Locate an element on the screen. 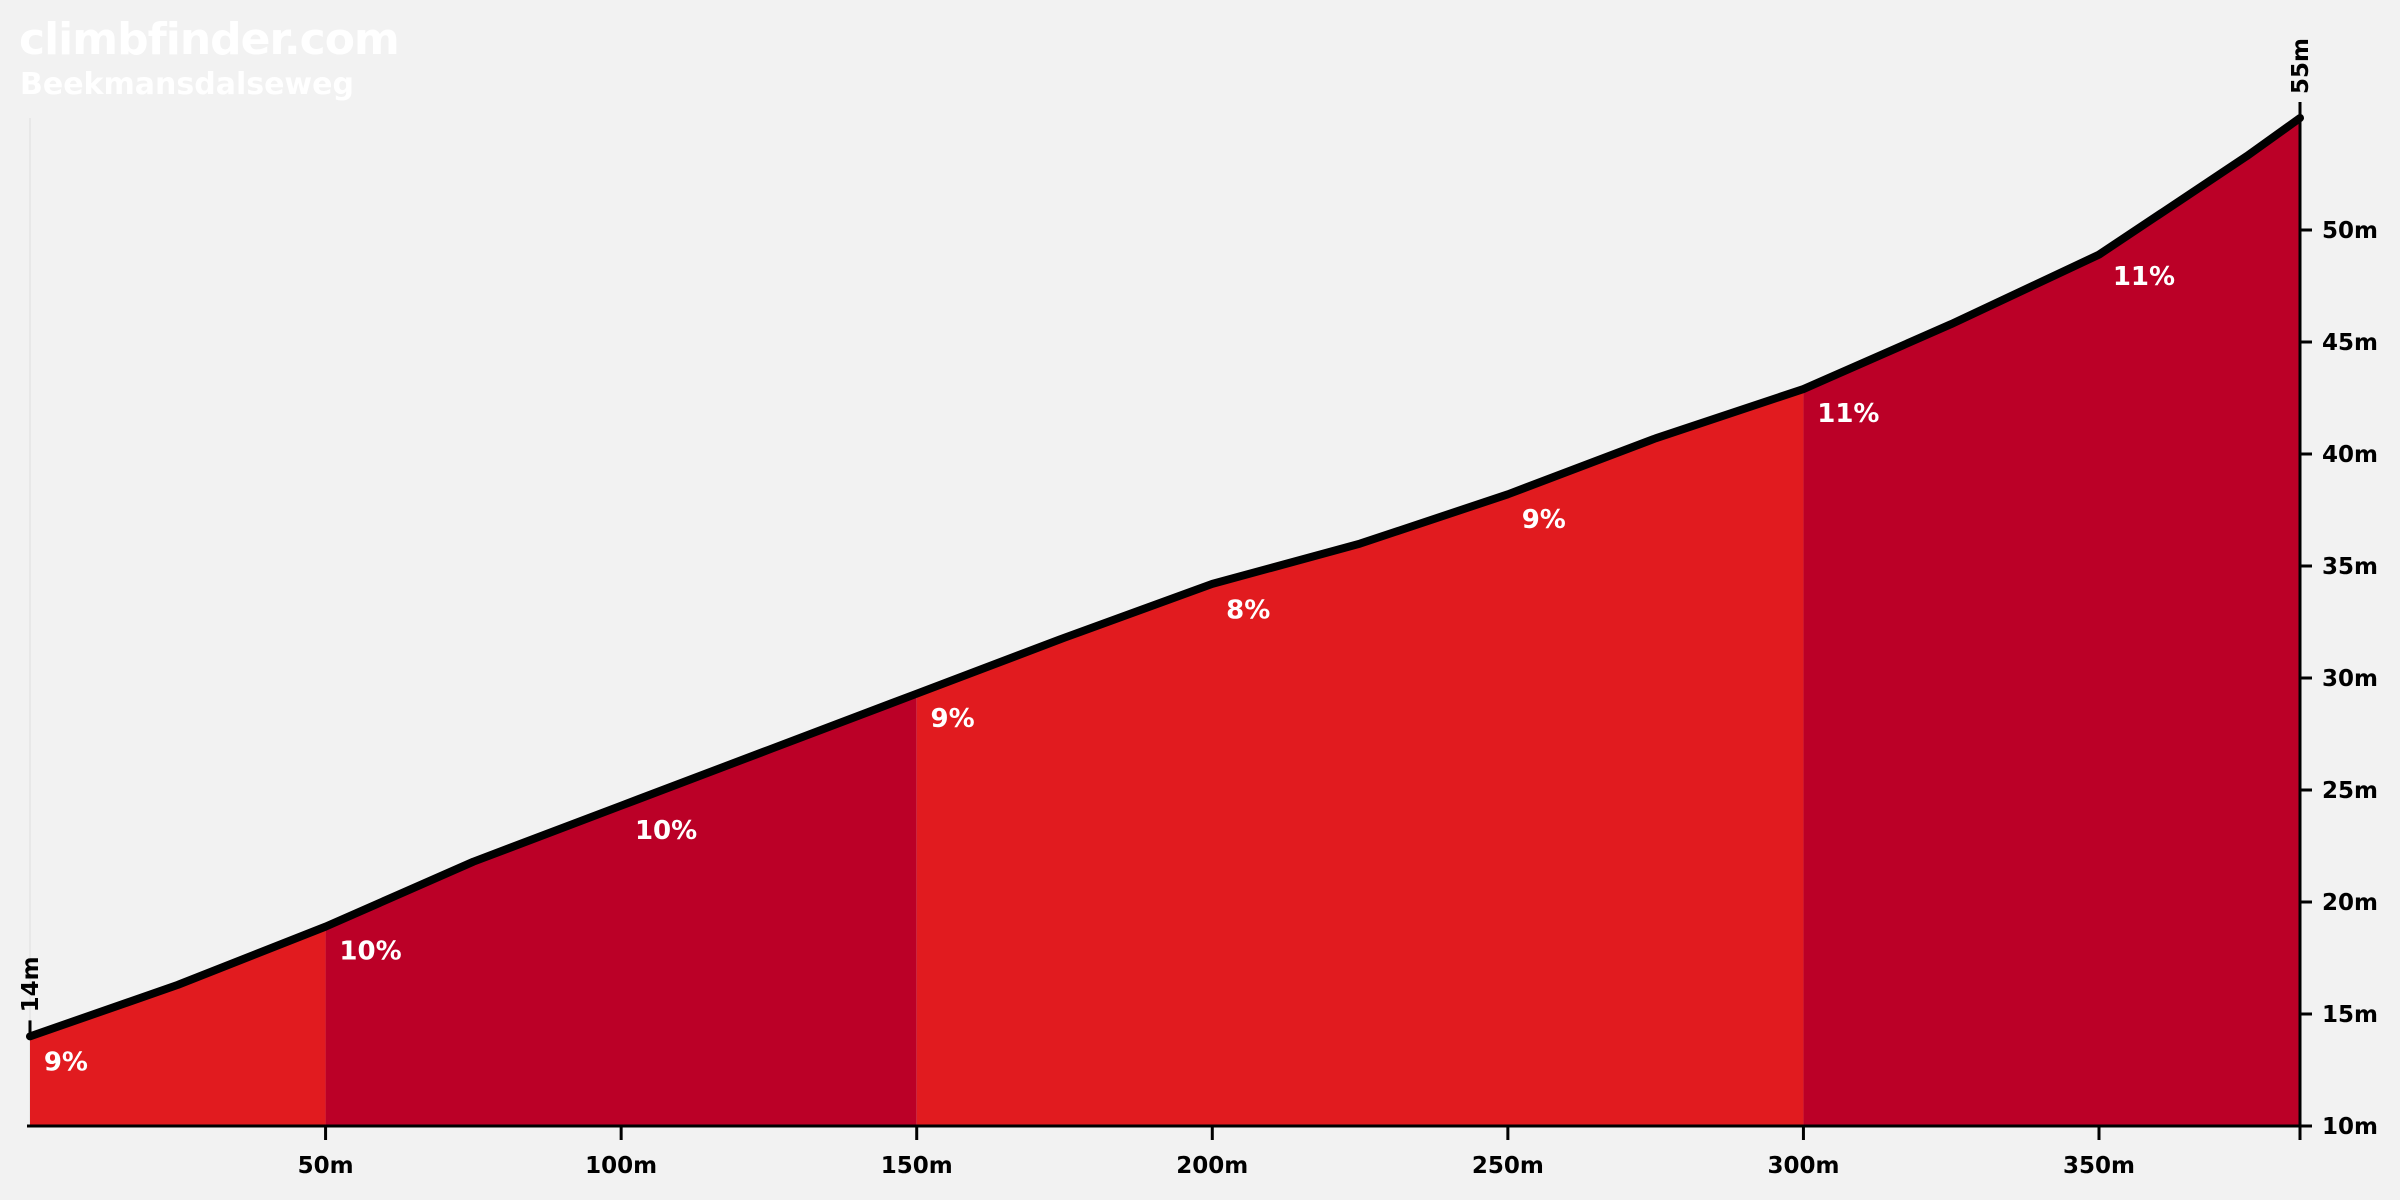  x-tick-label: 350m is located at coordinates (2099, 1166).